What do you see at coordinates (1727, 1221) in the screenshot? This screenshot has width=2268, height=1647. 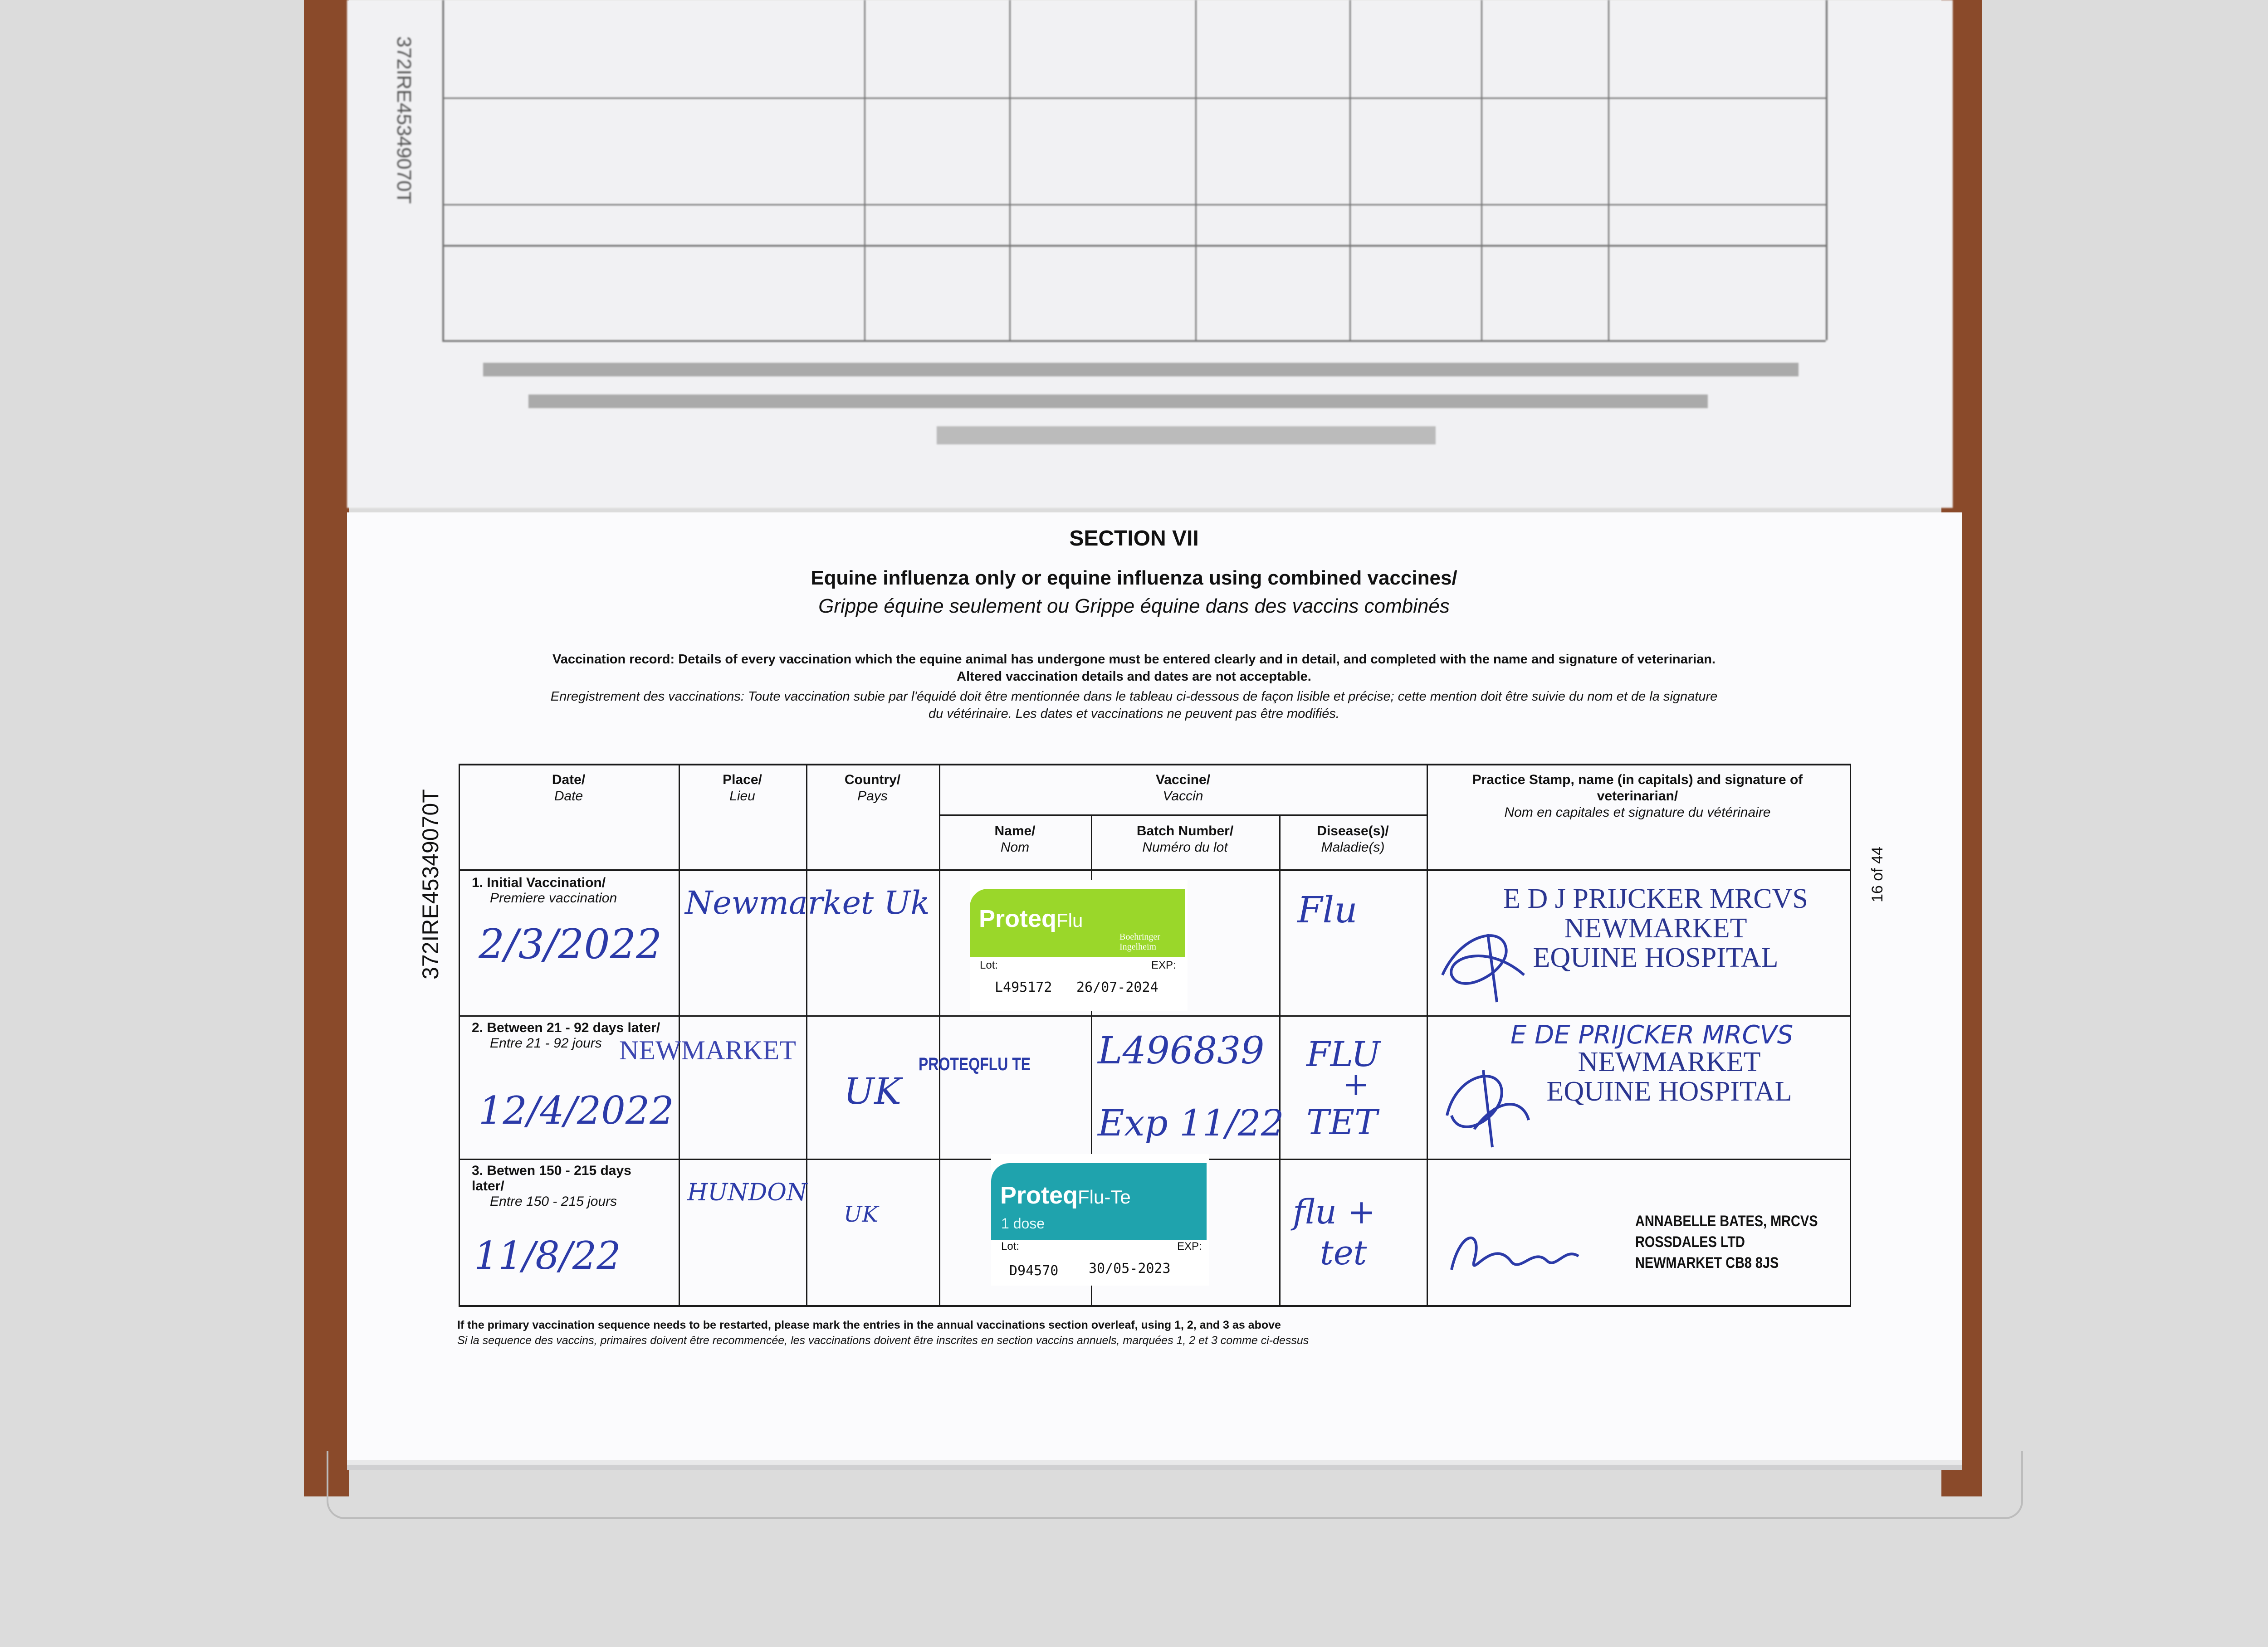 I see `stamp-line: ANNABELLE BATES, MRCVS` at bounding box center [1727, 1221].